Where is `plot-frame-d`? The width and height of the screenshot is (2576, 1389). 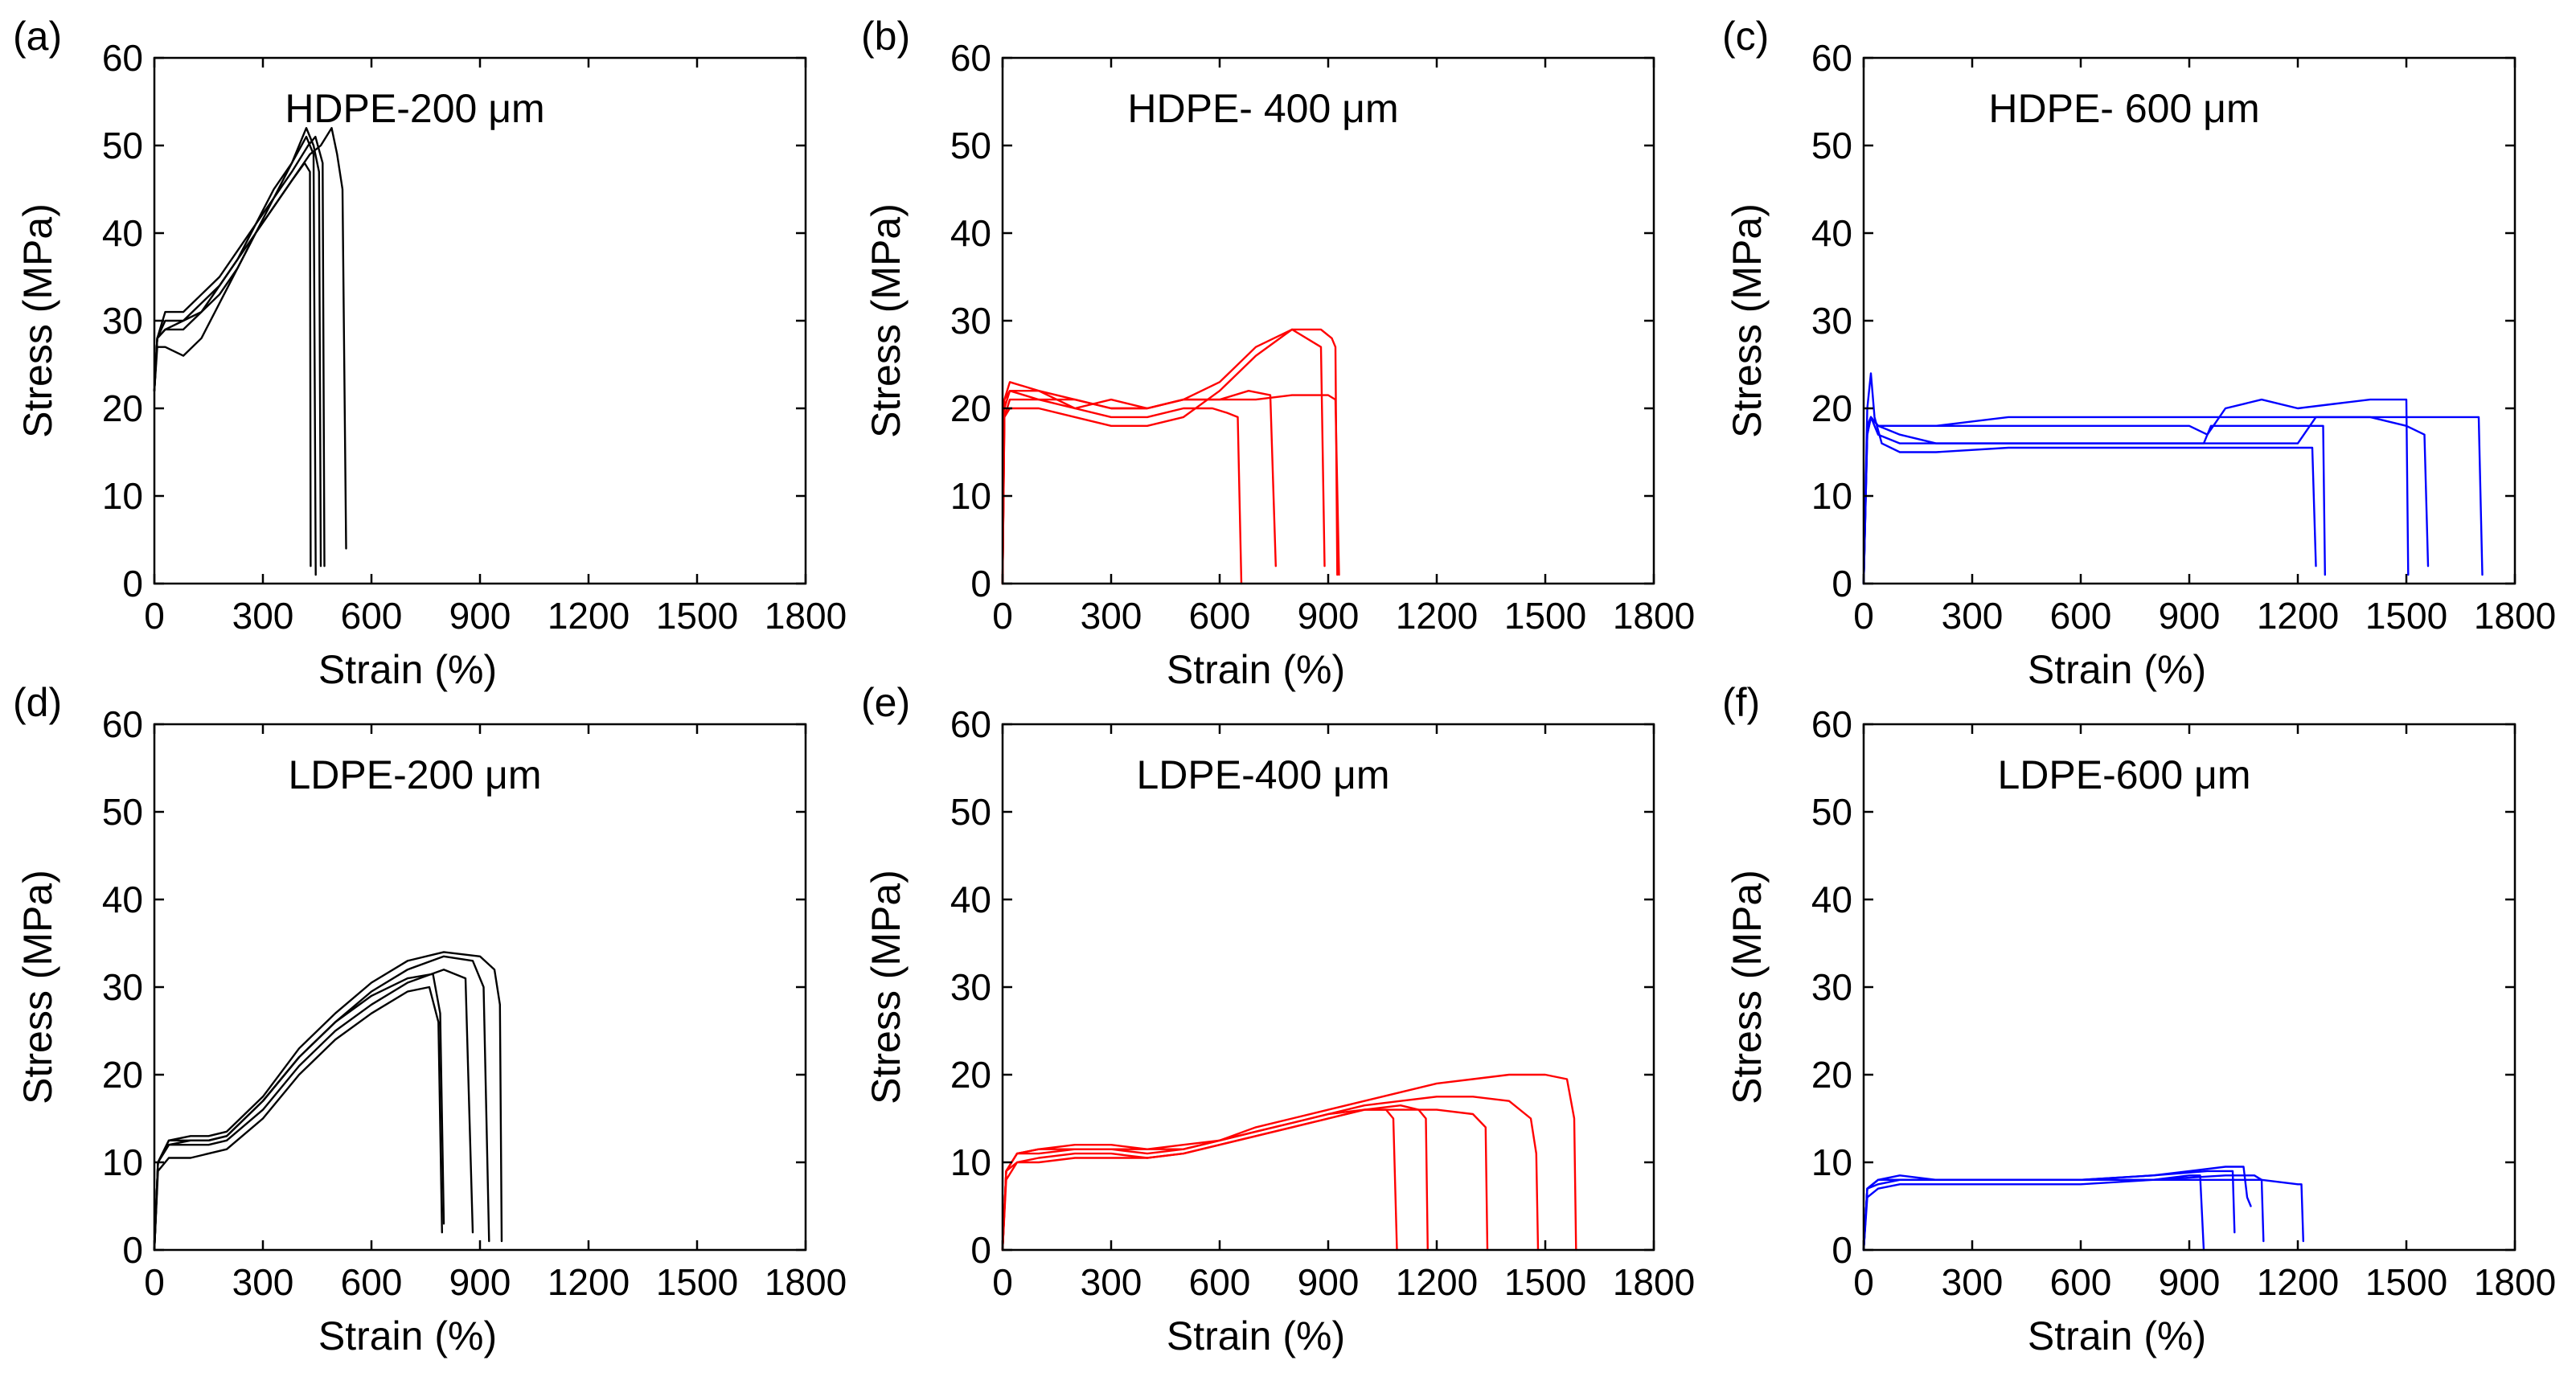 plot-frame-d is located at coordinates (480, 987).